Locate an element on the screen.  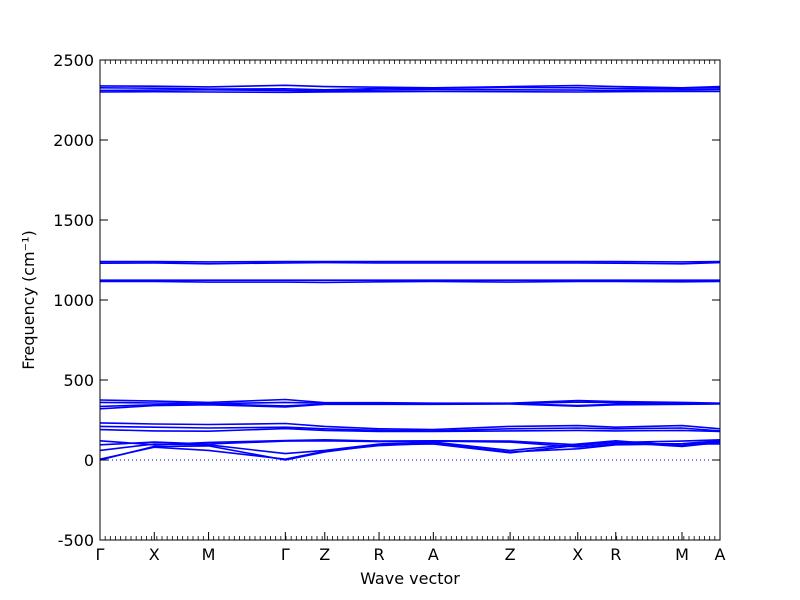
y-tick-label: 1500 is located at coordinates (73, 220).